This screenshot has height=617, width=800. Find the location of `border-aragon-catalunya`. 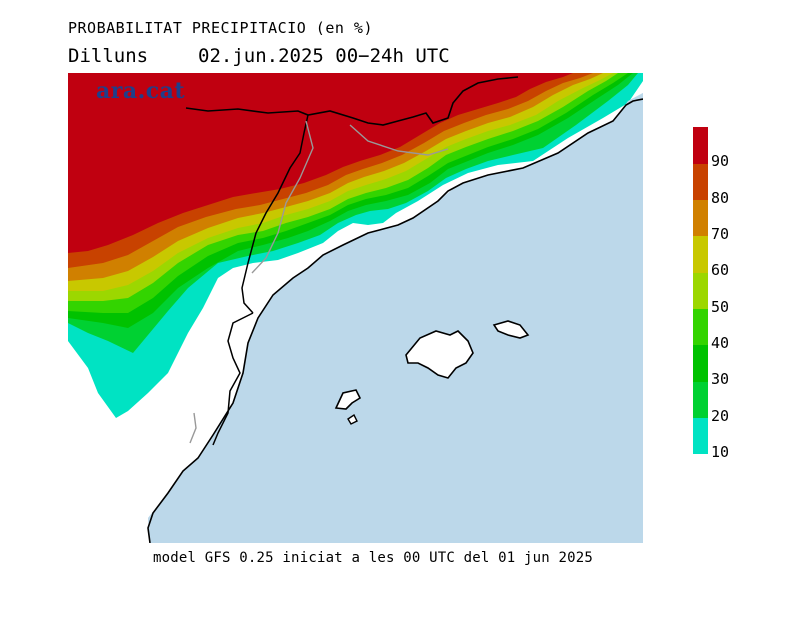

border-aragon-catalunya is located at coordinates (275, 214).